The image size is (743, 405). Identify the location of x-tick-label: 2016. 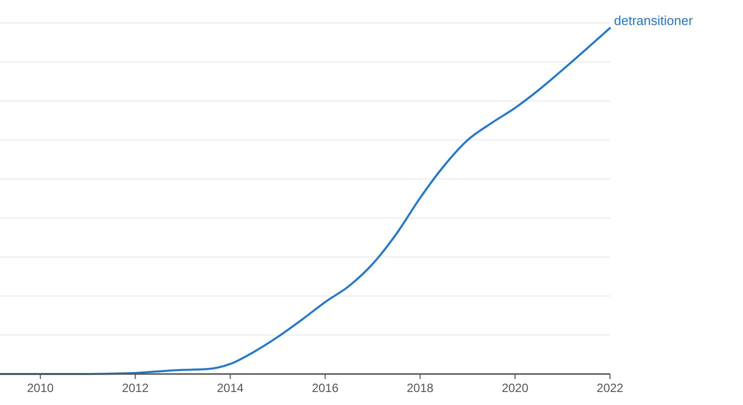
(325, 388).